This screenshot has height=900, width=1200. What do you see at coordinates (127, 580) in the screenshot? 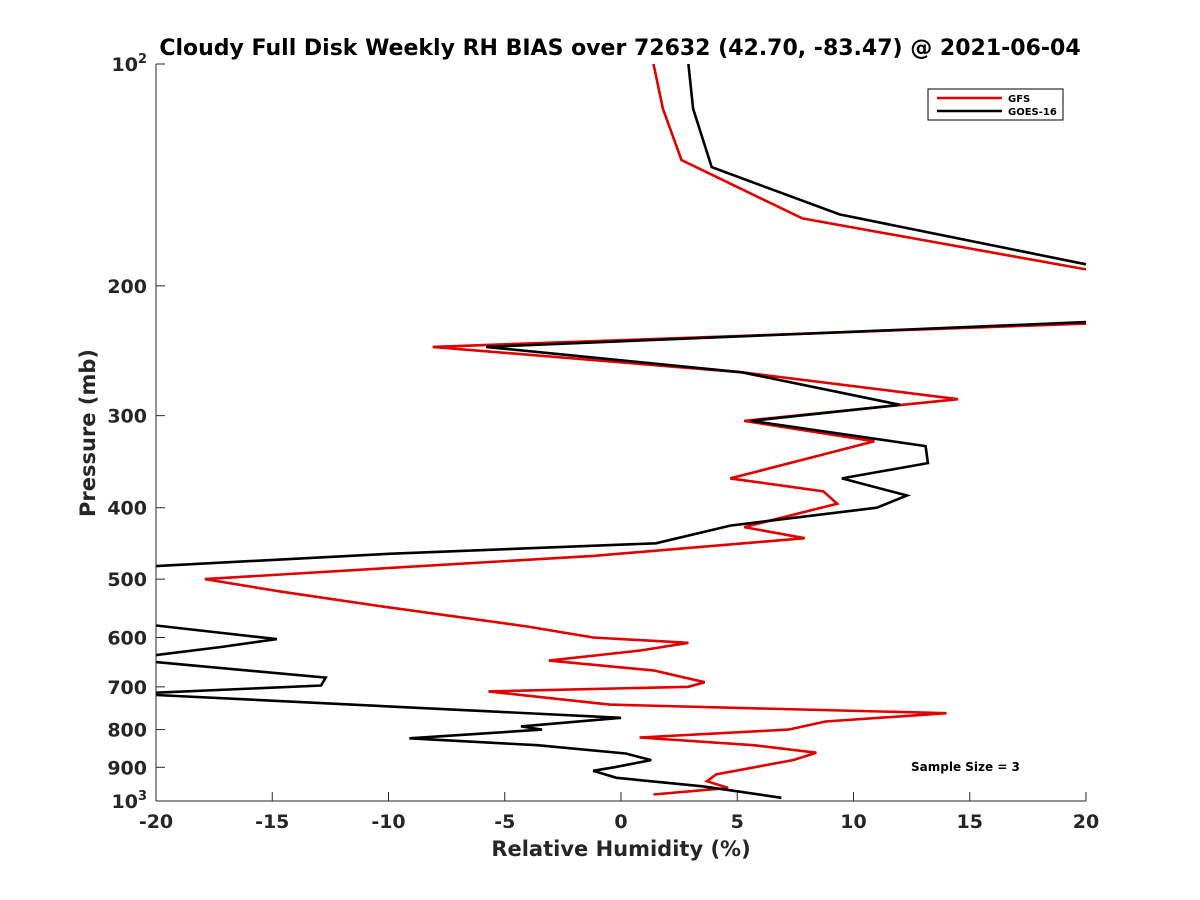
I see `y-tick-label: 500` at bounding box center [127, 580].